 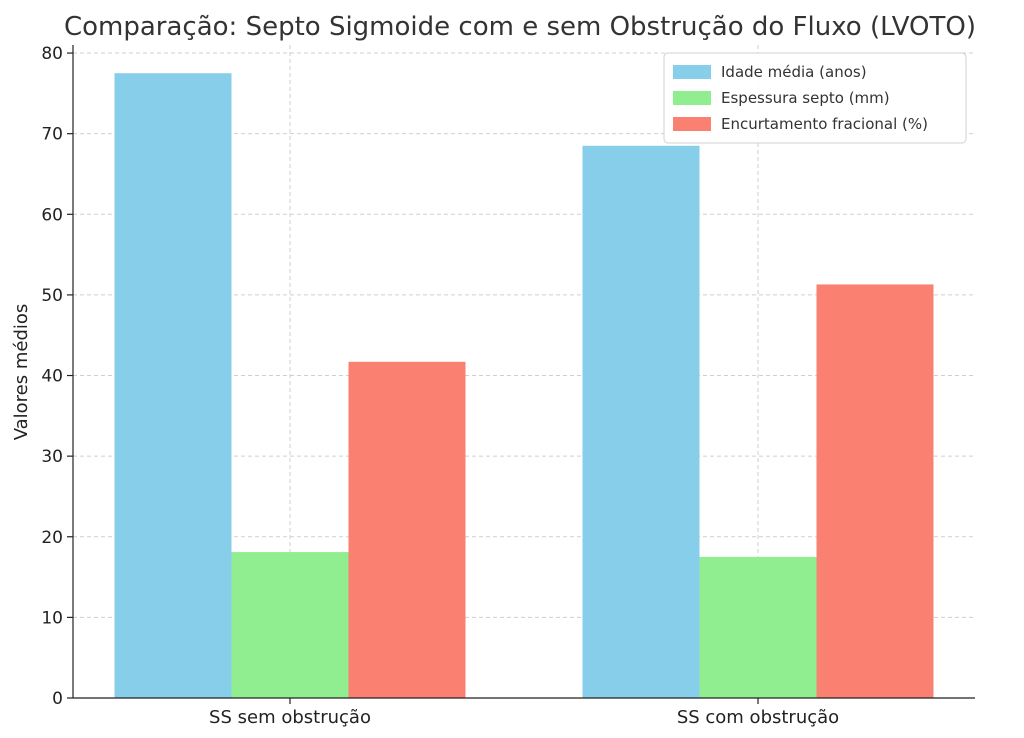 I want to click on y-tick-label: 50, so click(x=52, y=296).